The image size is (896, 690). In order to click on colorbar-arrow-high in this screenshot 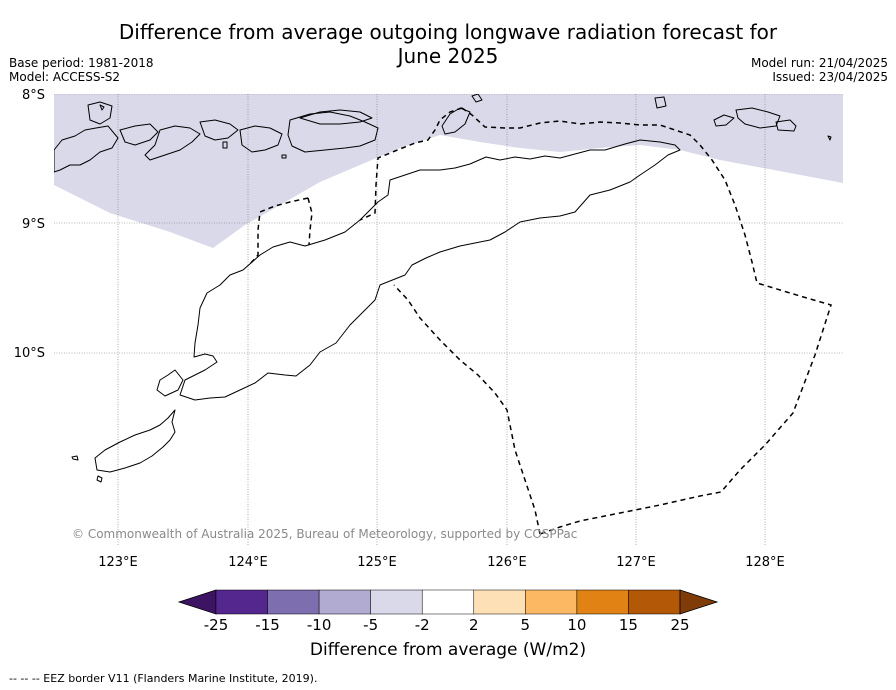, I will do `click(699, 602)`.